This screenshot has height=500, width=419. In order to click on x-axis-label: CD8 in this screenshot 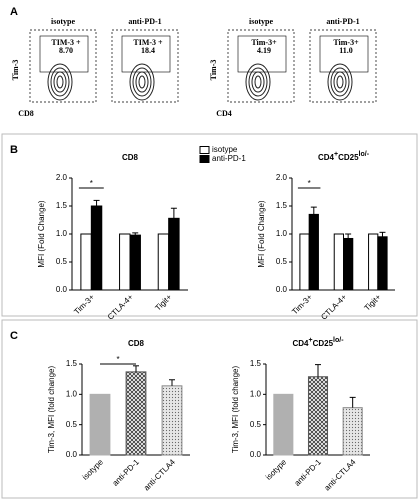, I will do `click(26, 113)`.